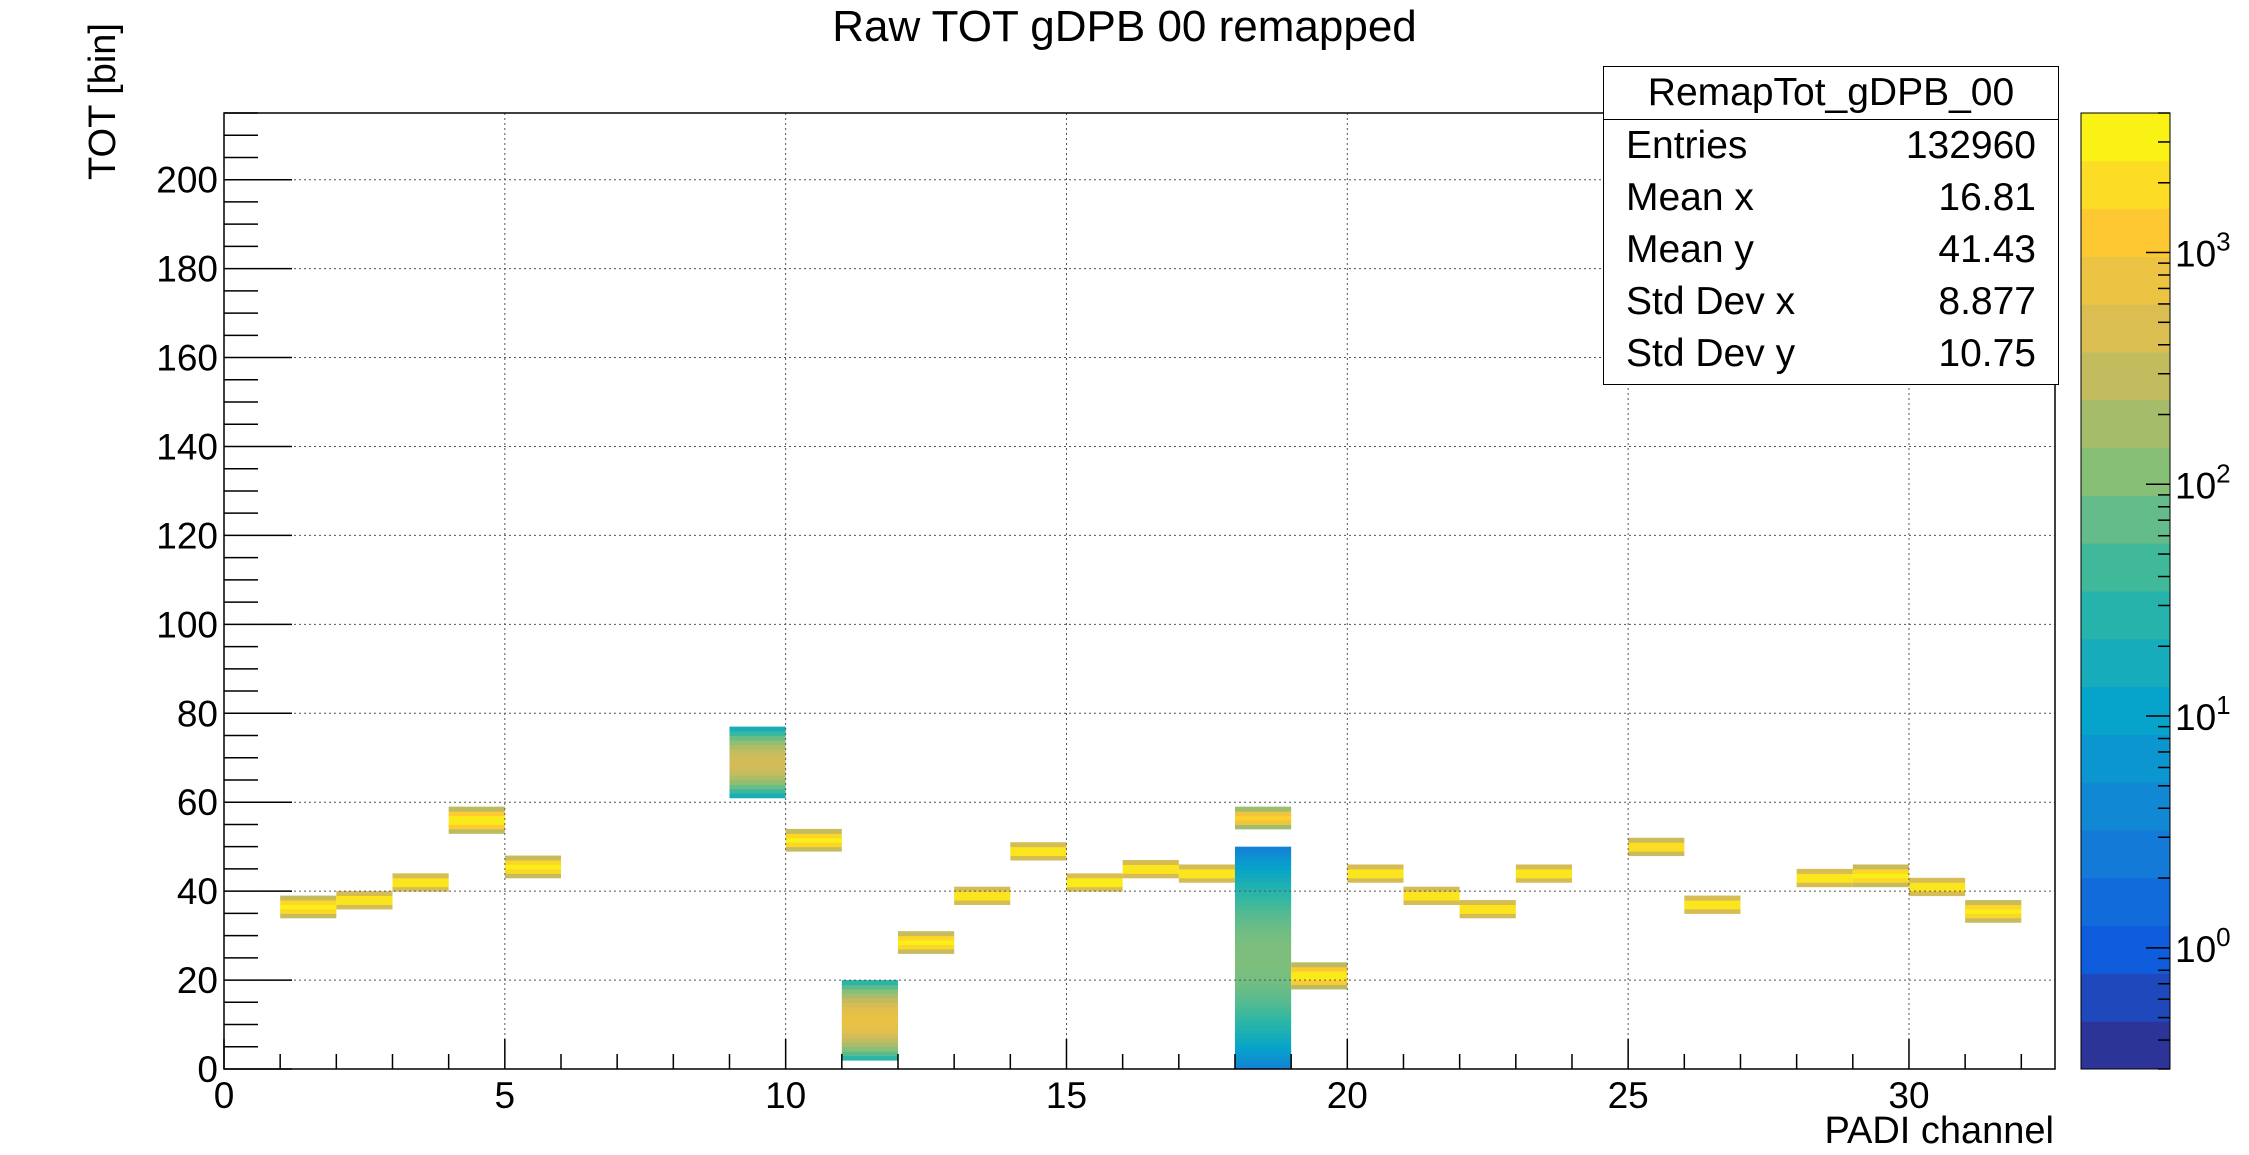 The height and width of the screenshot is (1155, 2249). I want to click on y-tick-label: 60, so click(197, 802).